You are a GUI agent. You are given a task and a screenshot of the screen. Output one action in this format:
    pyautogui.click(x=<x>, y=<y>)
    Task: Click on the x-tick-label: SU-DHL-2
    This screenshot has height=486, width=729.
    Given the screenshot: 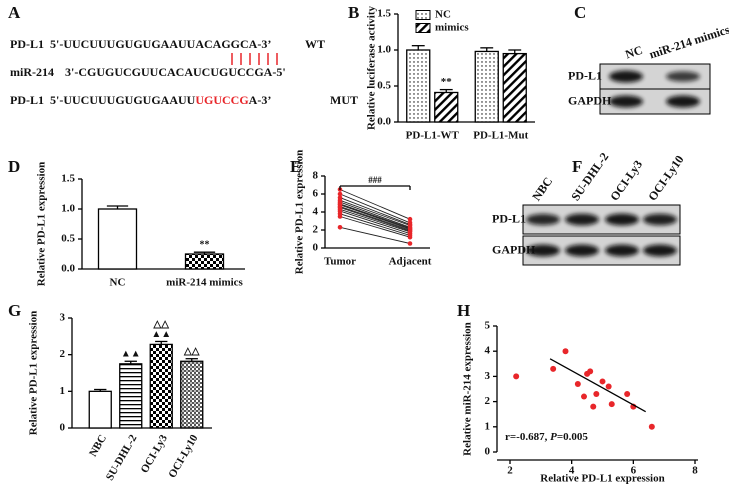 What is the action you would take?
    pyautogui.click(x=122, y=457)
    